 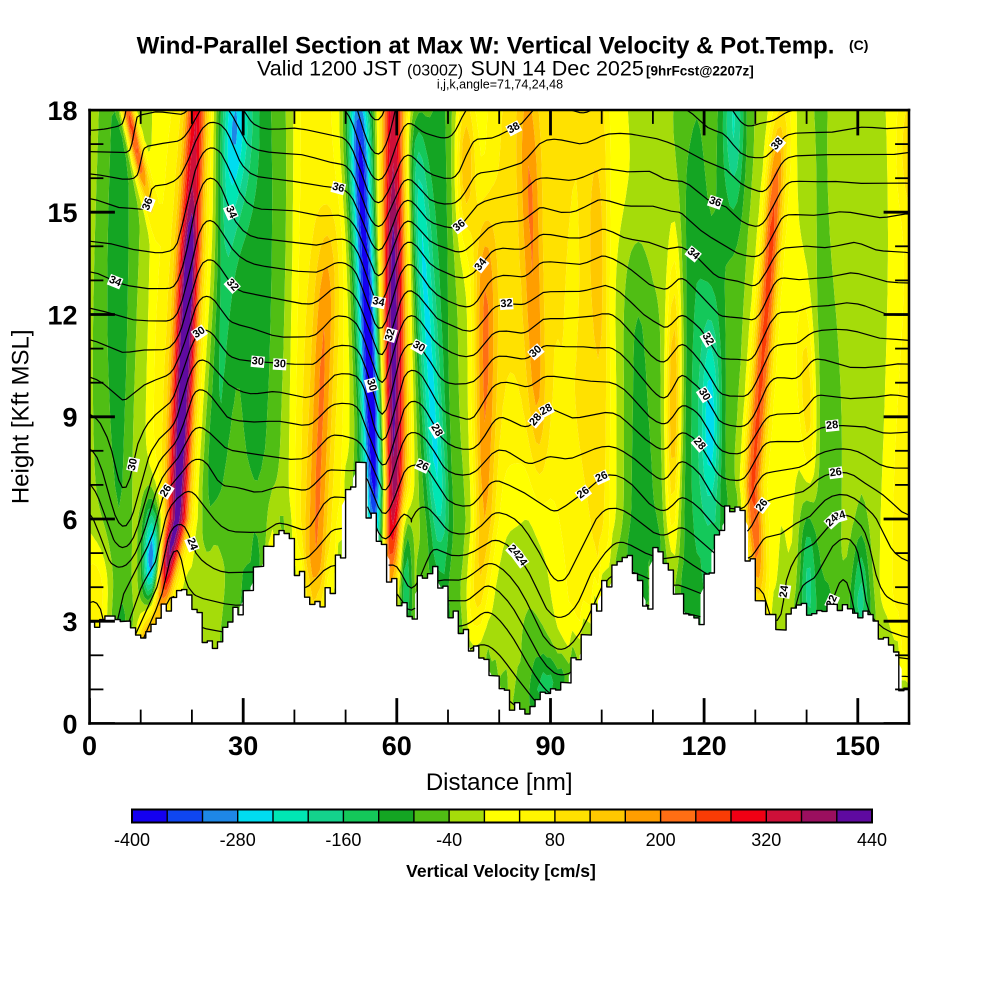 What do you see at coordinates (704, 746) in the screenshot?
I see `svg-text: 120` at bounding box center [704, 746].